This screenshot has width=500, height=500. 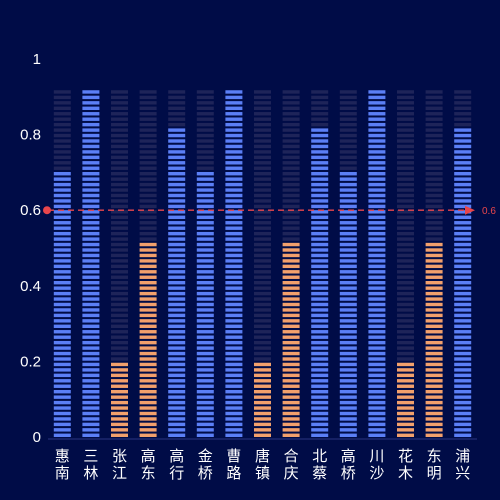 I want to click on x-tick-label: 唐镇, so click(x=262, y=464).